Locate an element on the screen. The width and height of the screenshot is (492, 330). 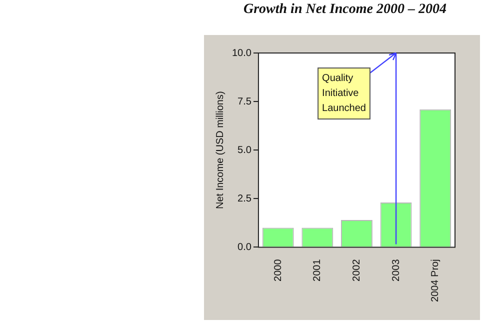
y-tick-label: 5.0 is located at coordinates (245, 150).